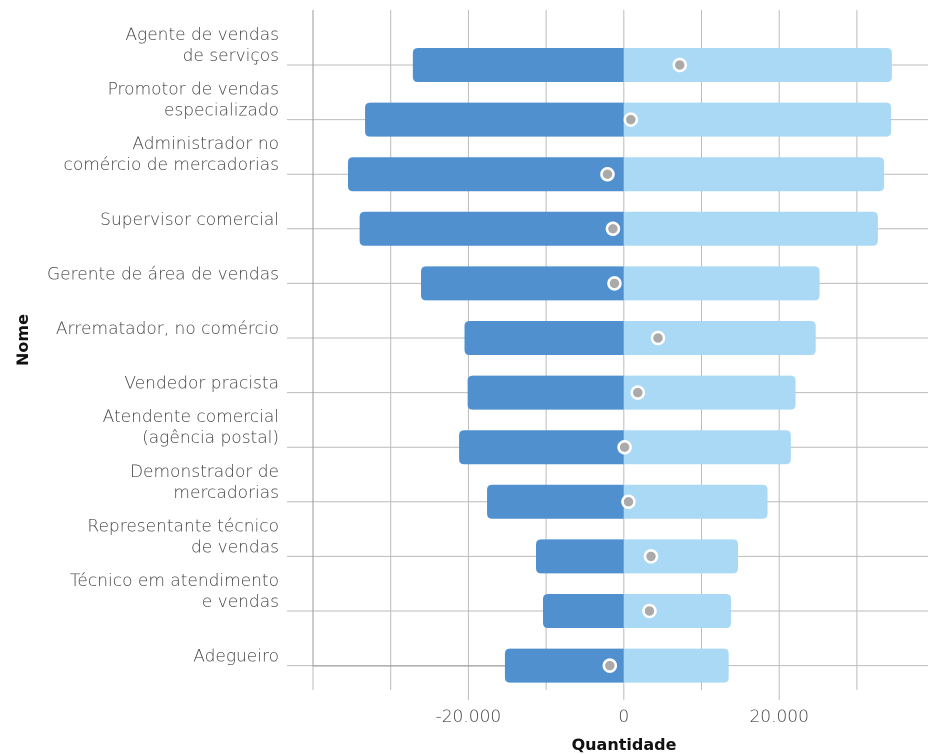 The height and width of the screenshot is (754, 928). Describe the element at coordinates (163, 274) in the screenshot. I see `y-tick-label: Gerente de área de vendas` at that location.